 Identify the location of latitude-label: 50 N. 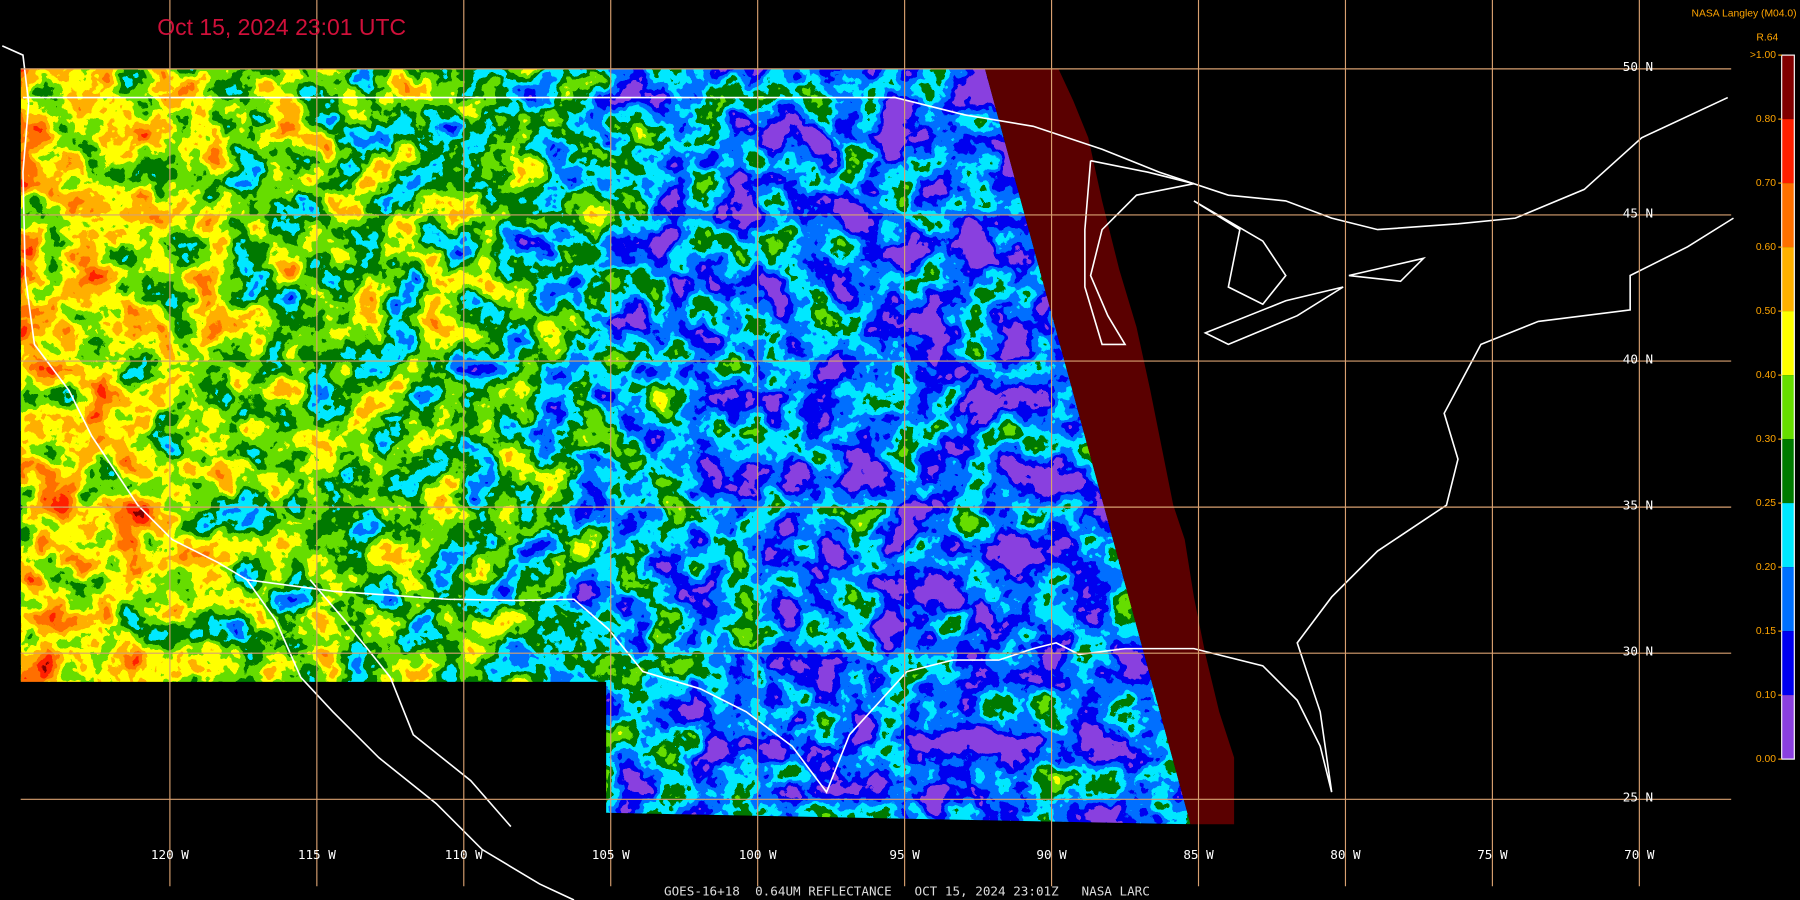
(1638, 66).